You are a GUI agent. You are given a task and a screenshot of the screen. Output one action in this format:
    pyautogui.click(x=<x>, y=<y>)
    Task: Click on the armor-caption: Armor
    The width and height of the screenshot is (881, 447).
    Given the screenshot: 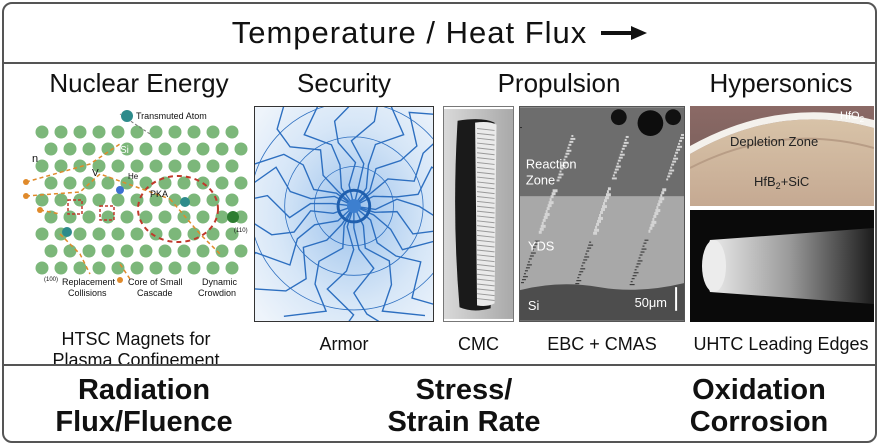 What is the action you would take?
    pyautogui.click(x=344, y=344)
    